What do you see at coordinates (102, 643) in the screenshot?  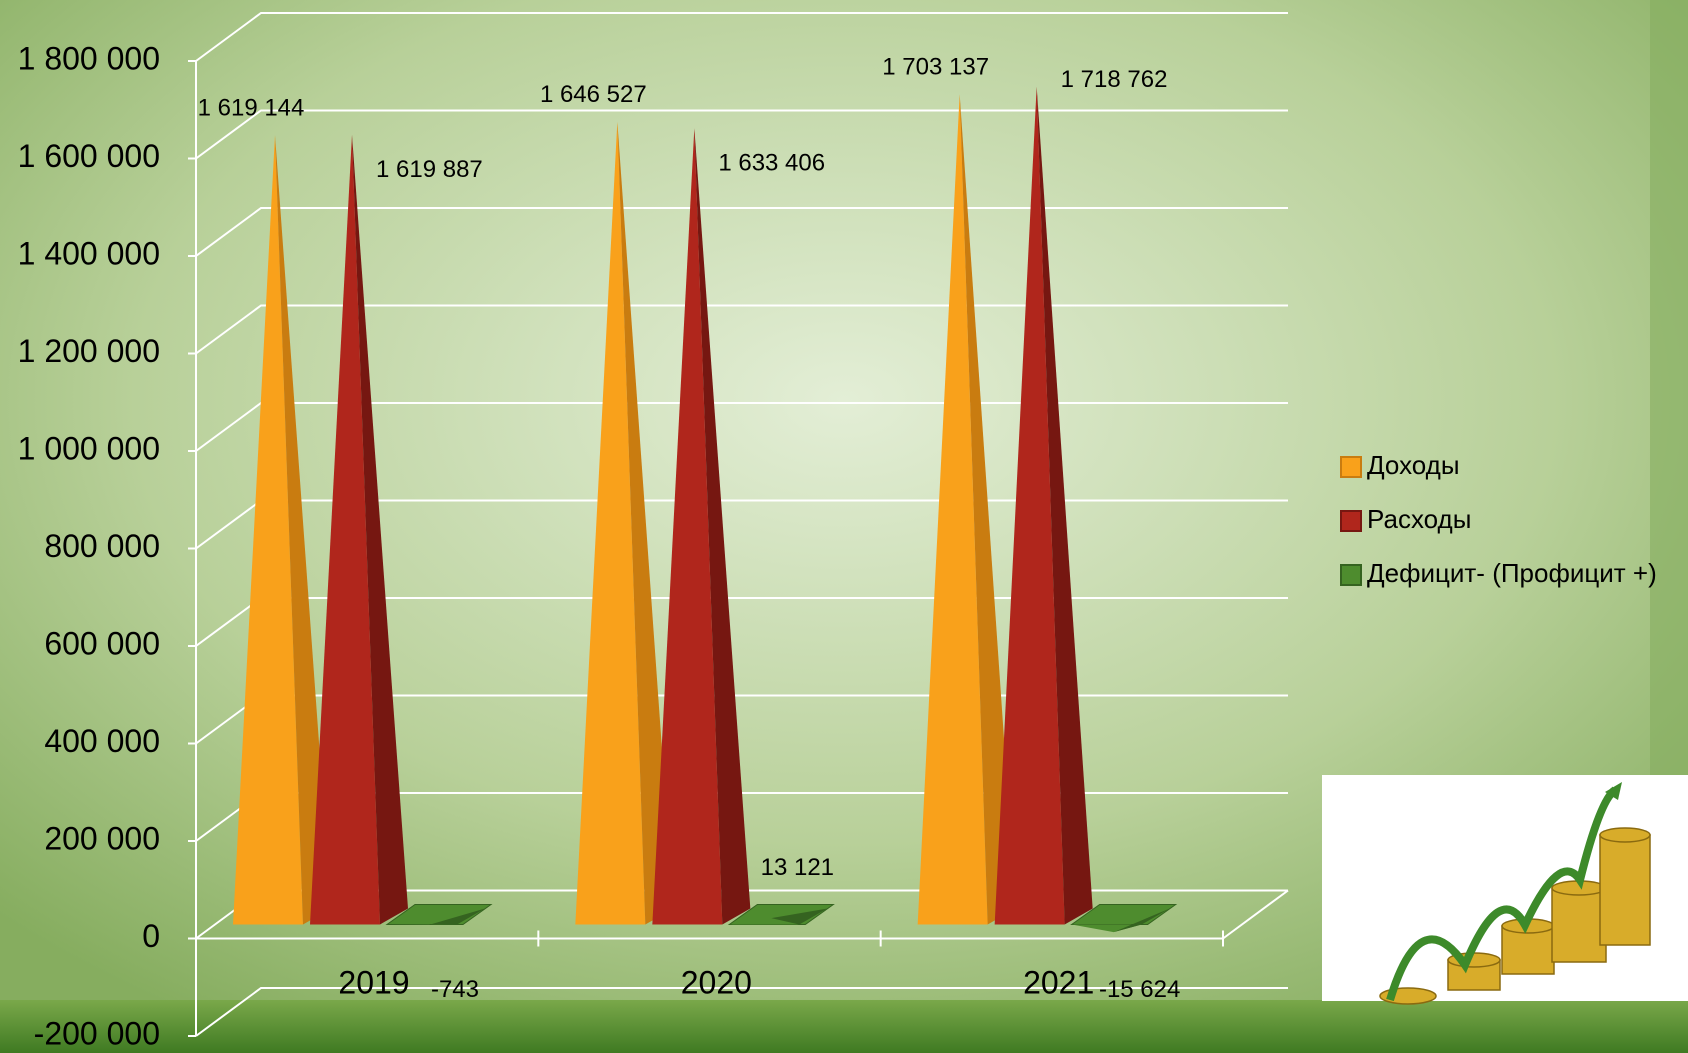 I see `y-tick-label: 600 000` at bounding box center [102, 643].